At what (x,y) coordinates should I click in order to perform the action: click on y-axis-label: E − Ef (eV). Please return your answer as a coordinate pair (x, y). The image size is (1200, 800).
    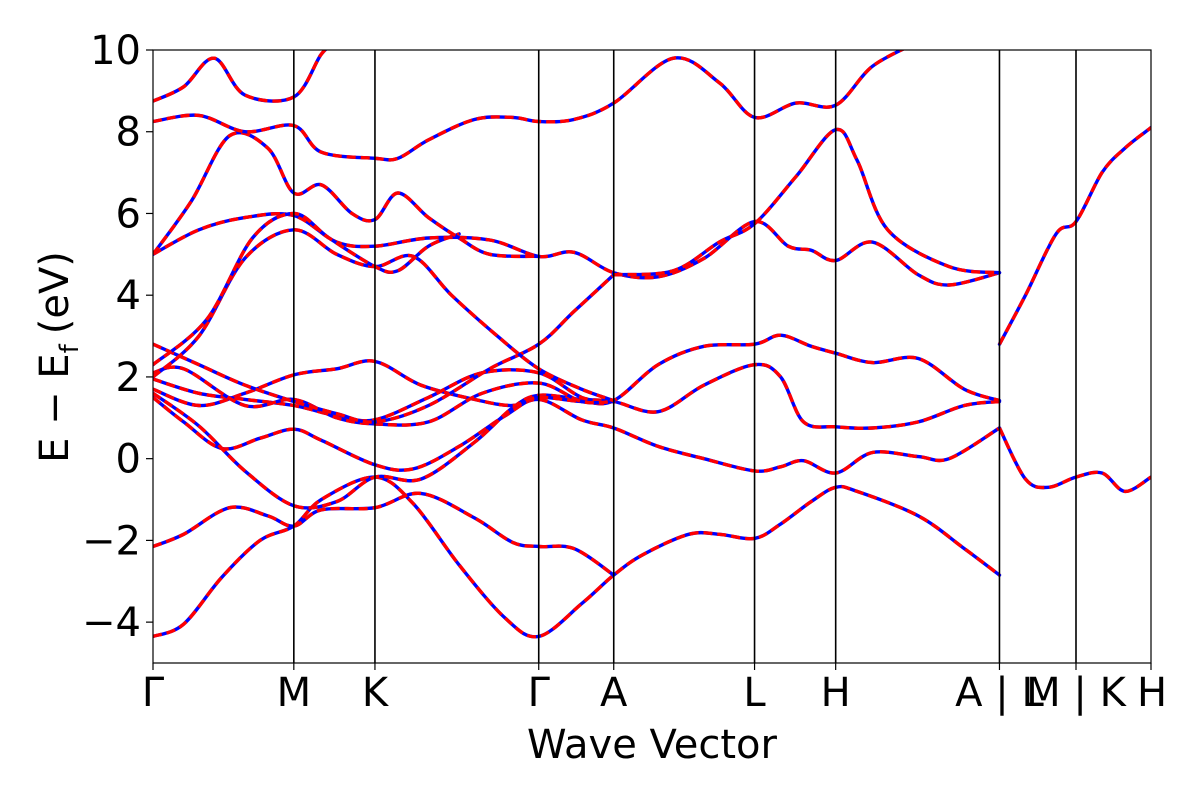
    Looking at the image, I should click on (58, 357).